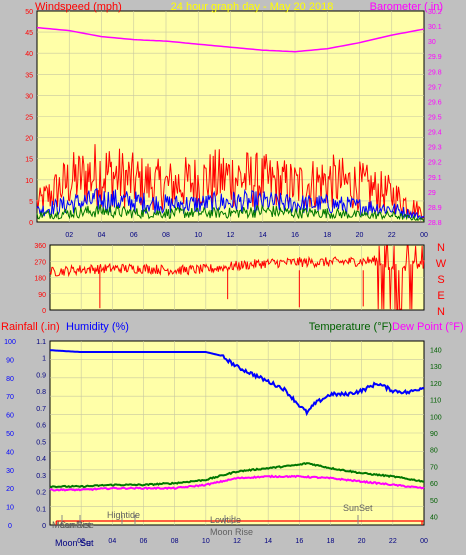  I want to click on climate-x-tick: 12, so click(237, 541).